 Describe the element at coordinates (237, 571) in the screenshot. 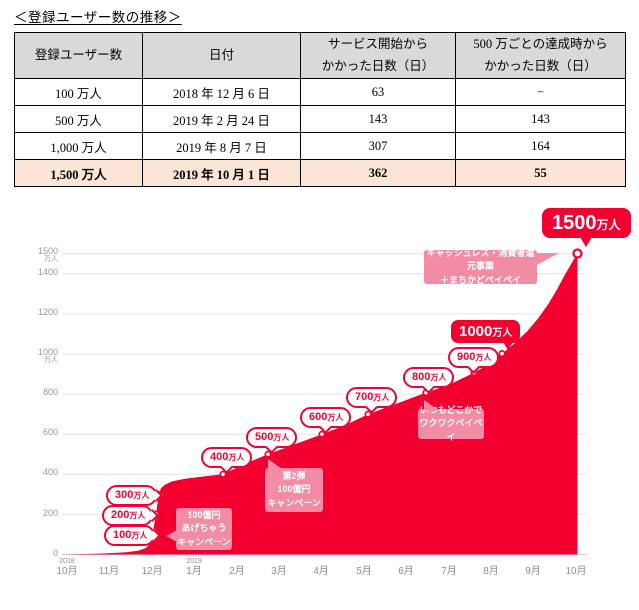

I see `x-tick-month: 2月` at that location.